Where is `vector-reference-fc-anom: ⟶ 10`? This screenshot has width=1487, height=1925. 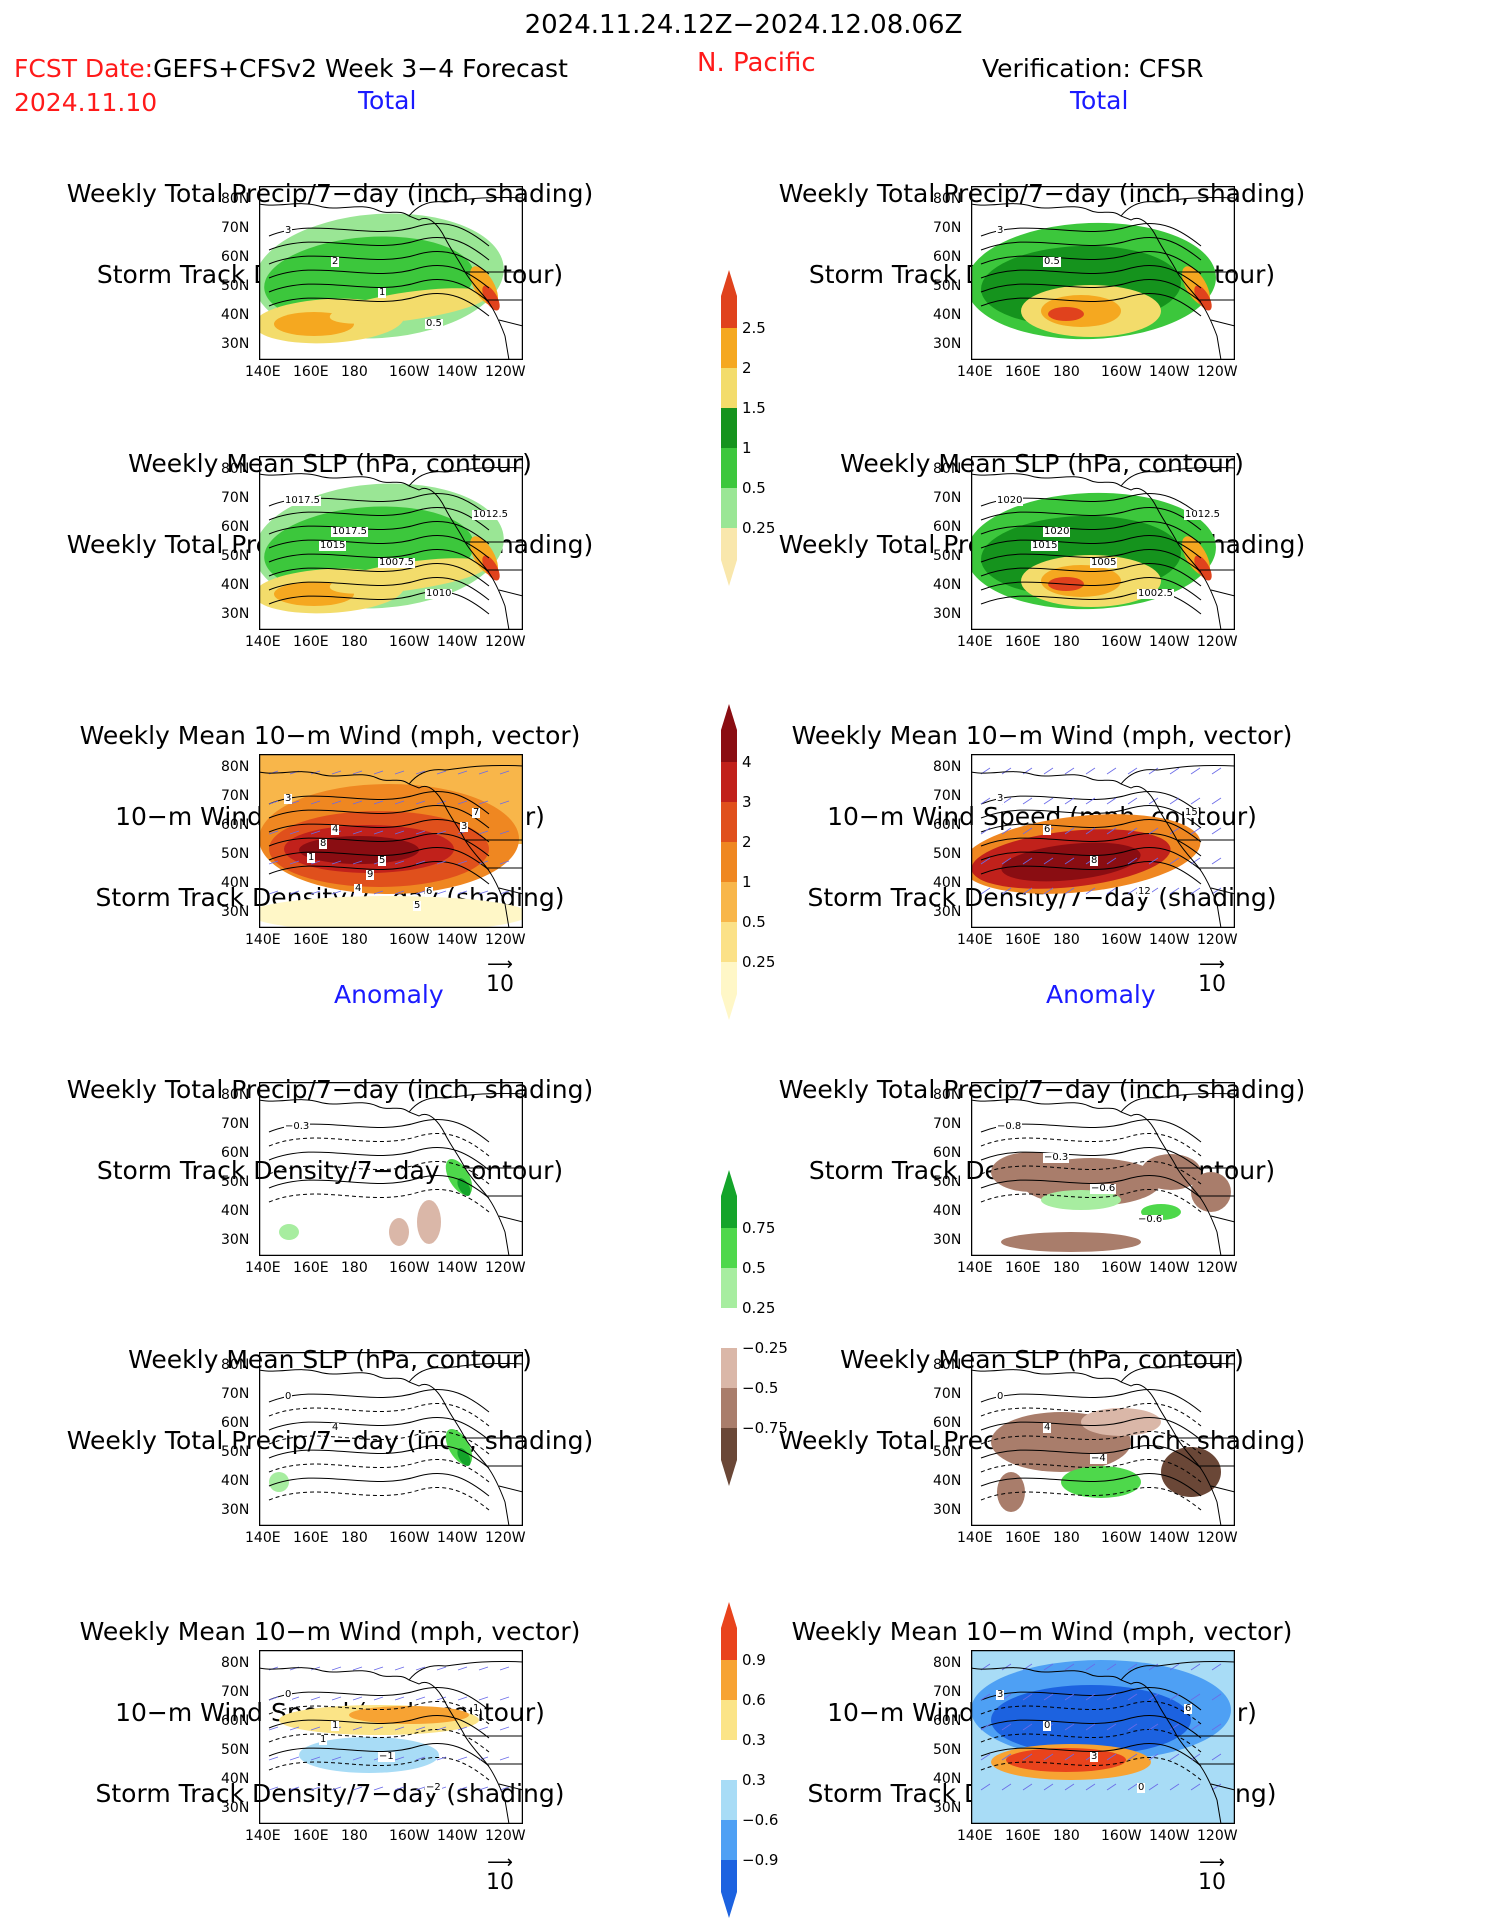
vector-reference-fc-anom: ⟶ 10 is located at coordinates (500, 1875).